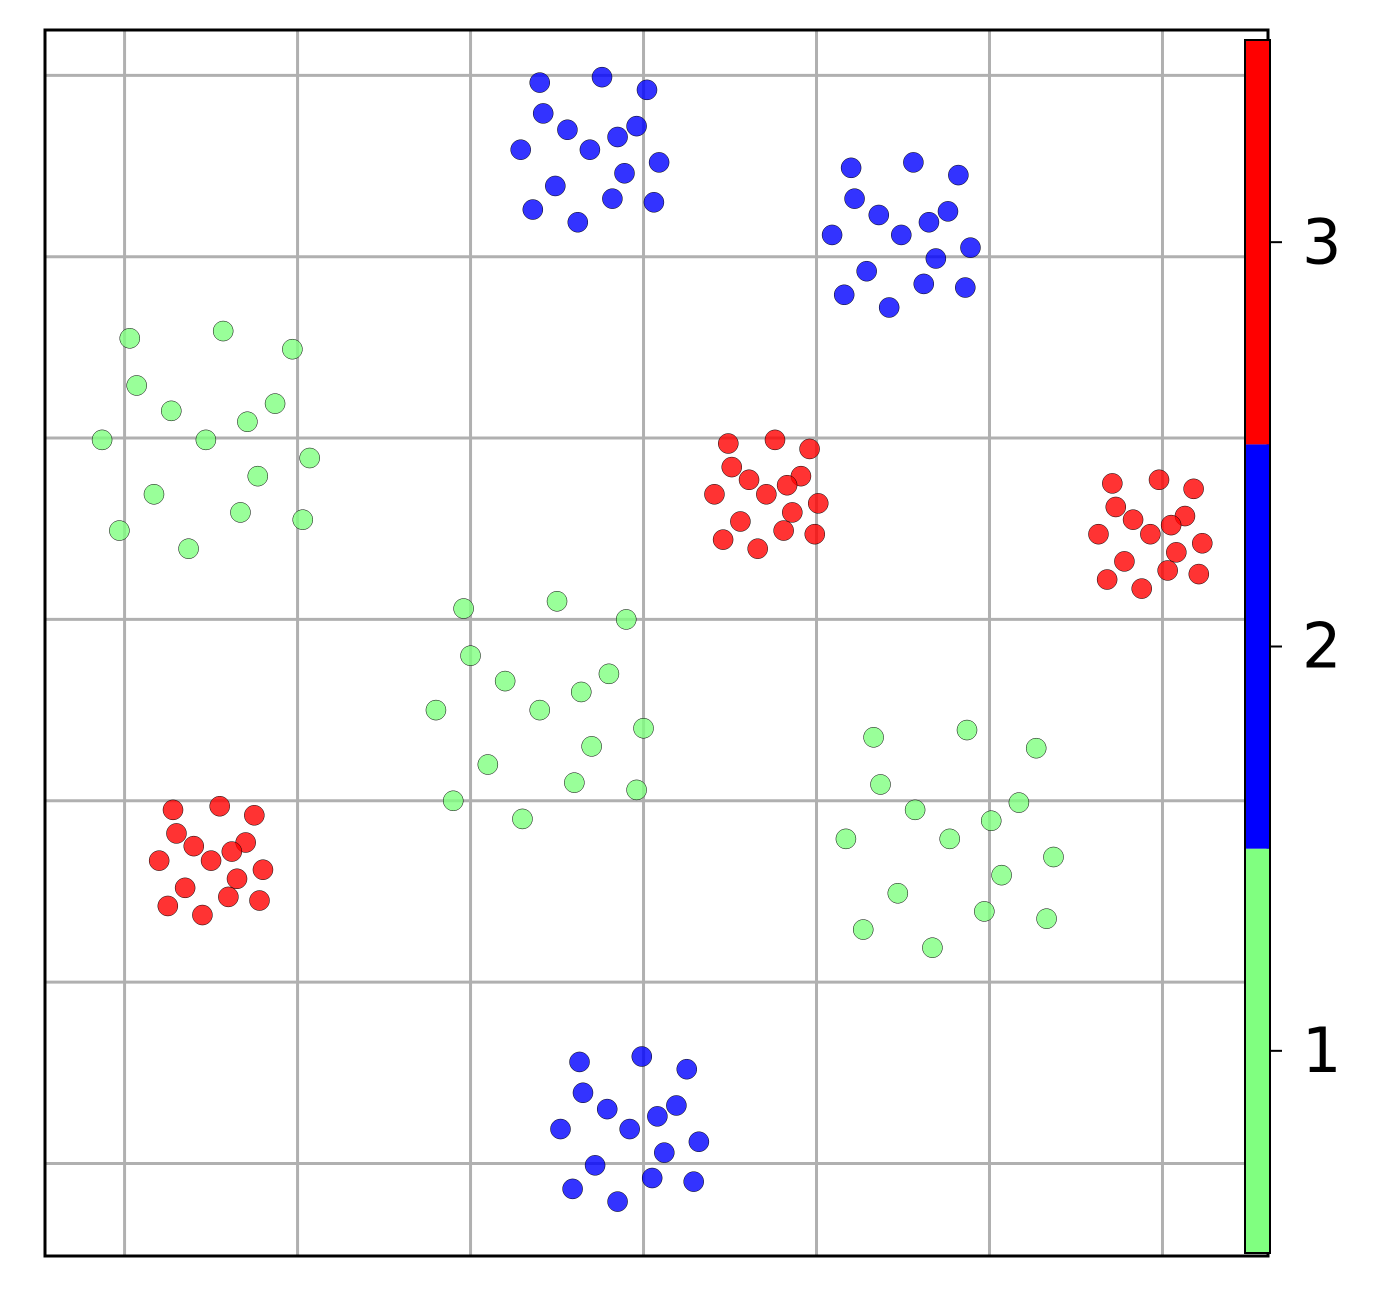 The height and width of the screenshot is (1302, 1383). What do you see at coordinates (1321, 646) in the screenshot?
I see `colorbar-tick-label: 2` at bounding box center [1321, 646].